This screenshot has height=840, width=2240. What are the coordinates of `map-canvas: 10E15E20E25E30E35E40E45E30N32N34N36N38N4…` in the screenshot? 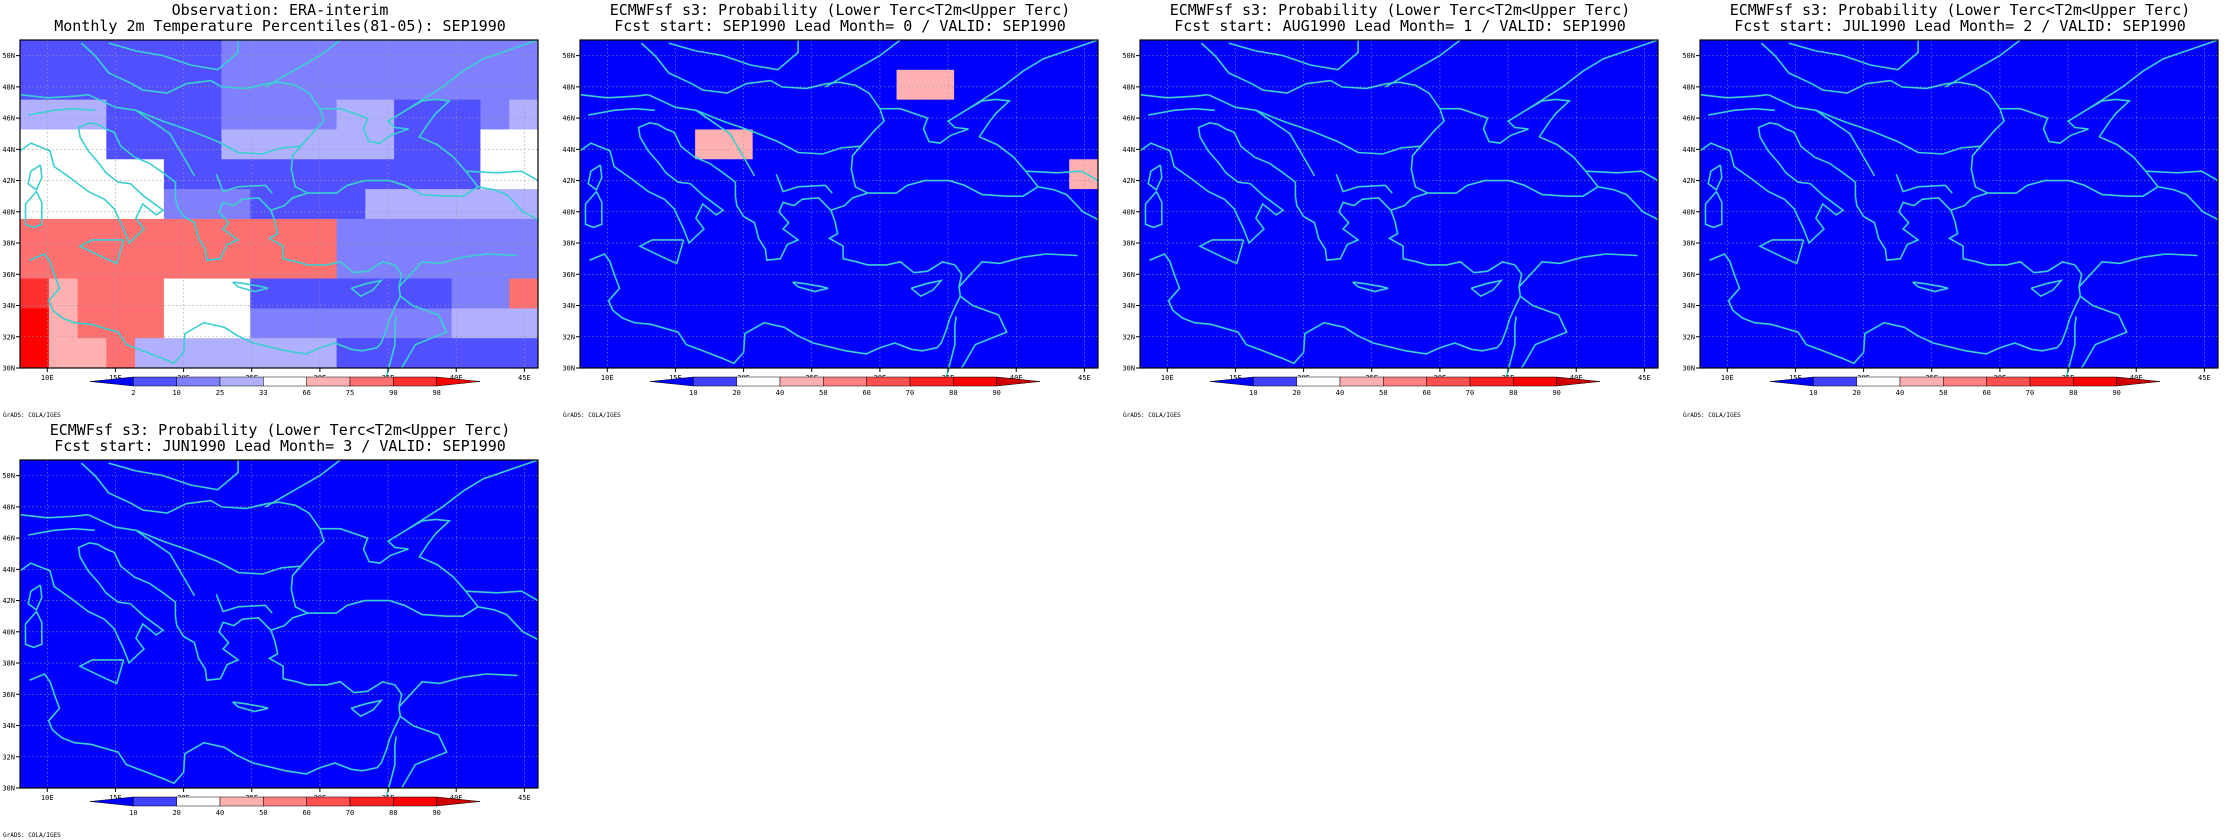 It's located at (1950, 218).